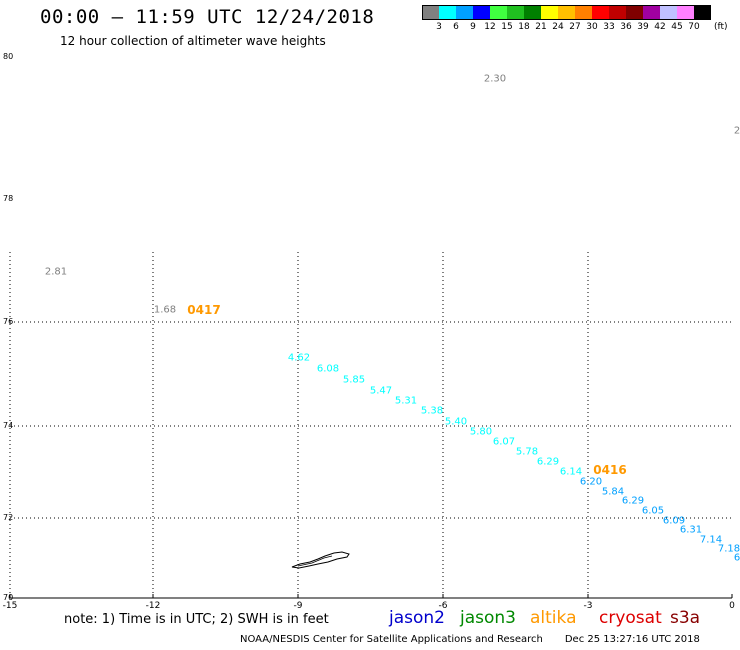  What do you see at coordinates (626, 27) in the screenshot?
I see `legend-tick-label: 36` at bounding box center [626, 27].